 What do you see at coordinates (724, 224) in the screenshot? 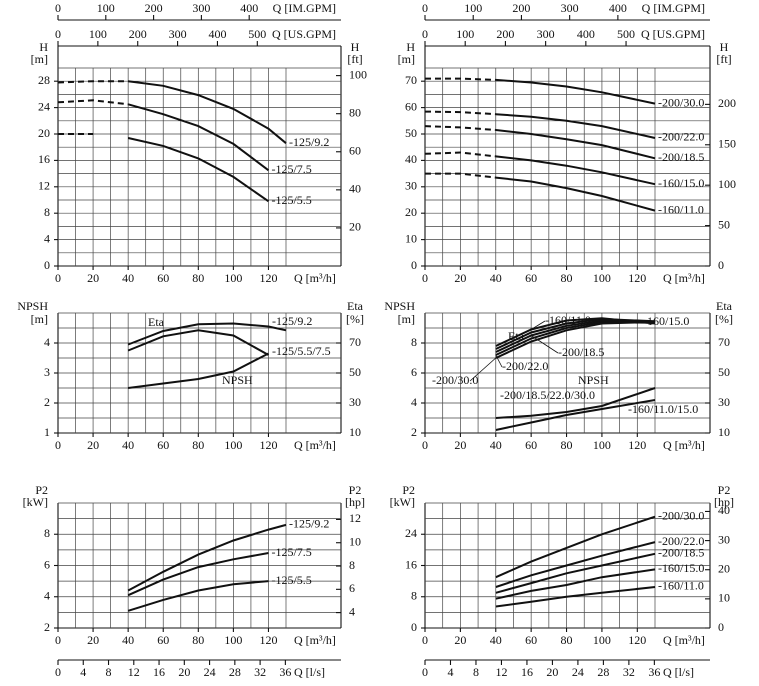
I see `y2-tick-label: 50` at bounding box center [724, 224].